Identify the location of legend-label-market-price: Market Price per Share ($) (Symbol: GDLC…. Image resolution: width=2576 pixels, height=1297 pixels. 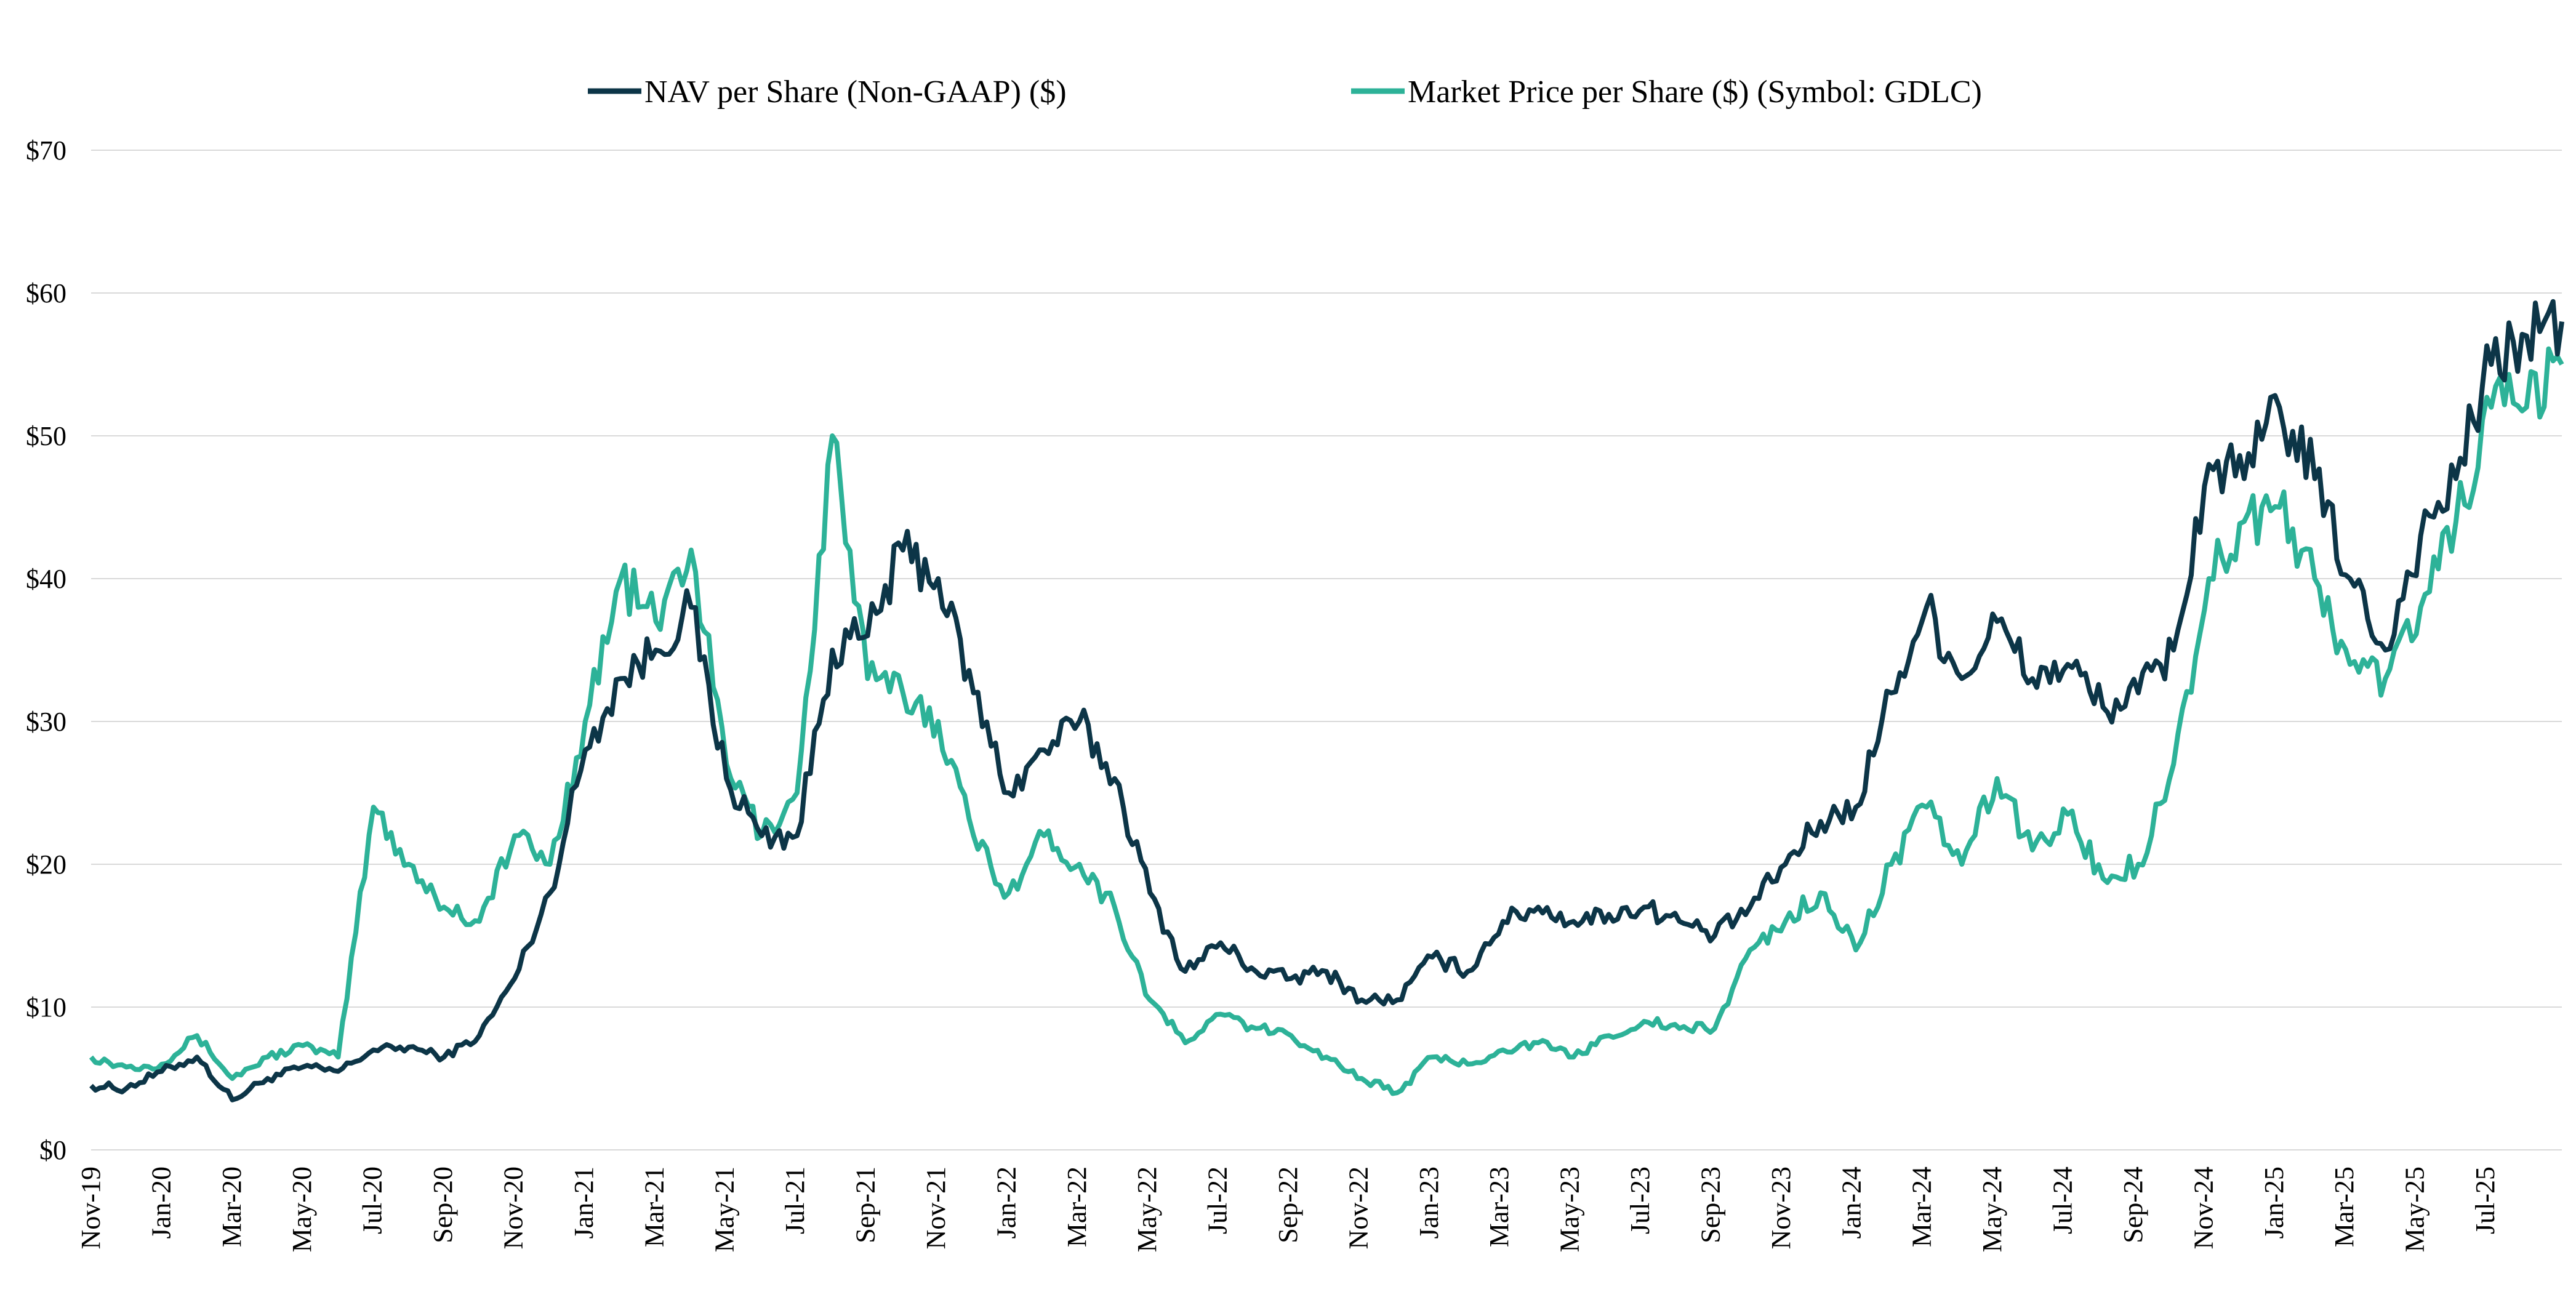
(1695, 92).